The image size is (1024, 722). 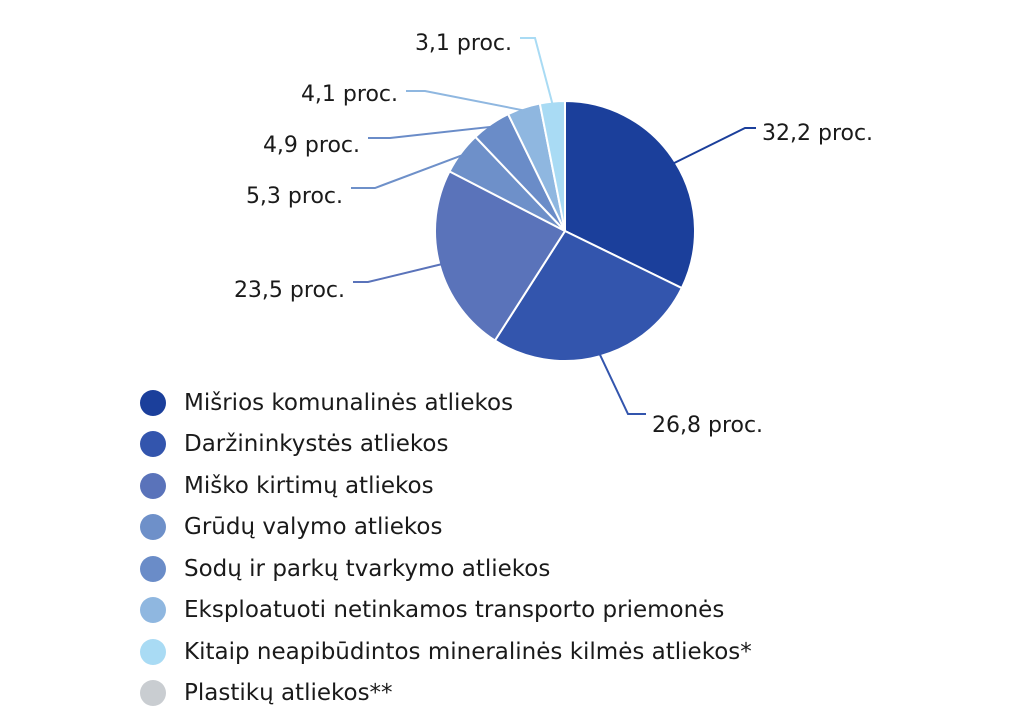 I want to click on value-label: 5,3 proc., so click(x=294, y=196).